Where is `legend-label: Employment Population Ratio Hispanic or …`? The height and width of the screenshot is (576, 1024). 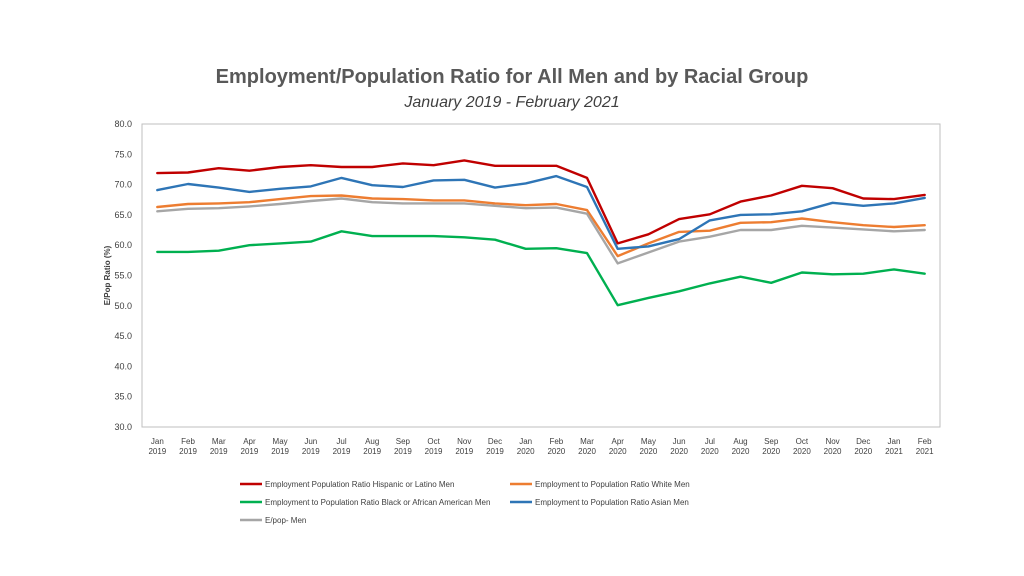 legend-label: Employment Population Ratio Hispanic or … is located at coordinates (359, 484).